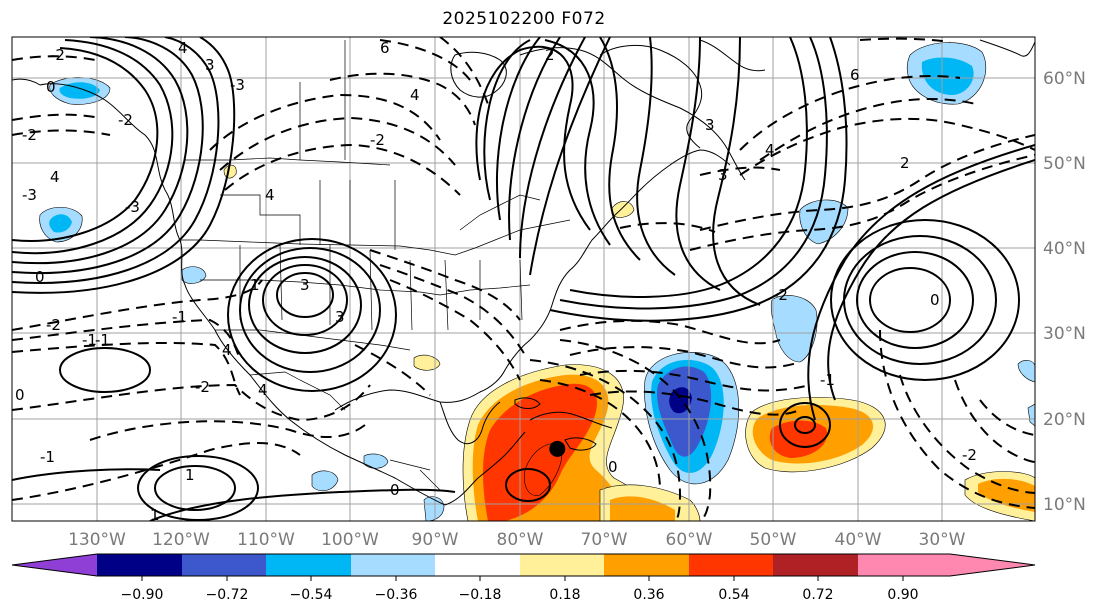  I want to click on longitude-label: 120°W, so click(181, 540).